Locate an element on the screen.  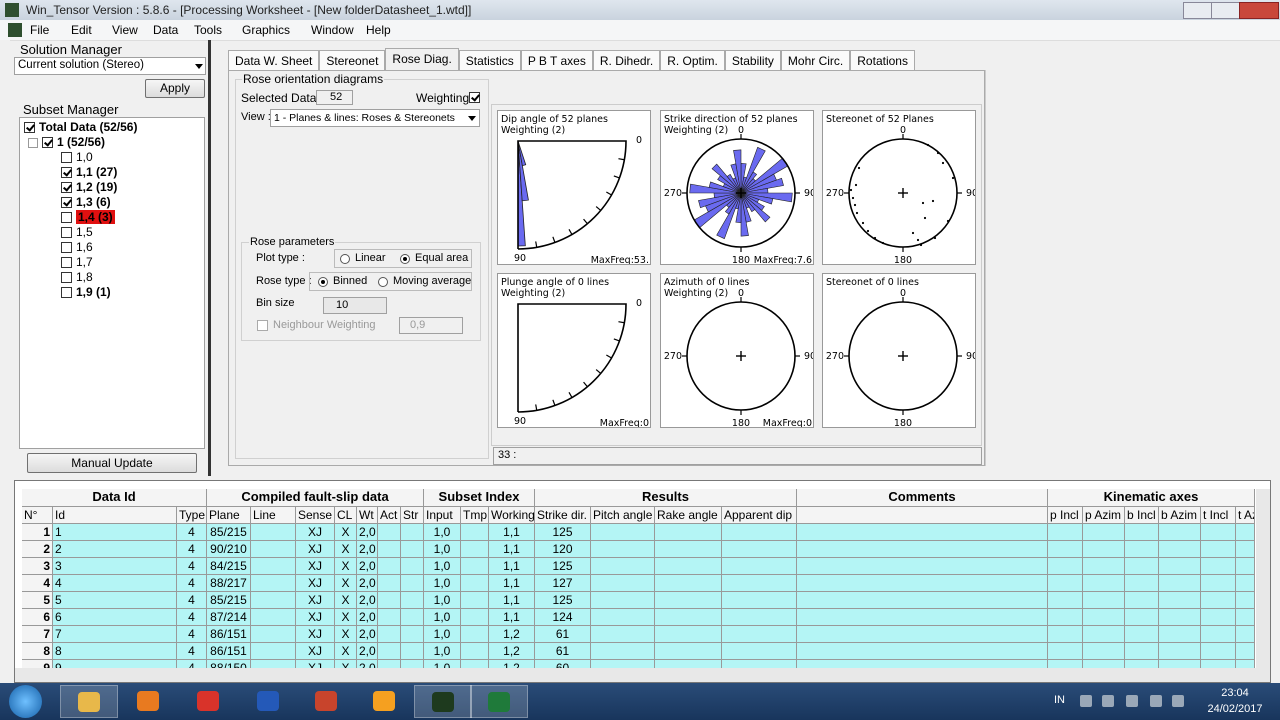
tree-label: Total Data (52/56) is located at coordinates (88, 127).